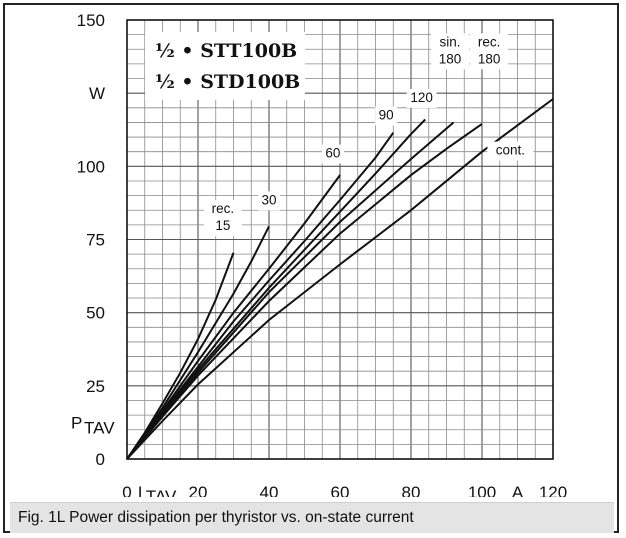 This screenshot has width=626, height=538. Describe the element at coordinates (95, 386) in the screenshot. I see `y-tick-label: 25` at that location.